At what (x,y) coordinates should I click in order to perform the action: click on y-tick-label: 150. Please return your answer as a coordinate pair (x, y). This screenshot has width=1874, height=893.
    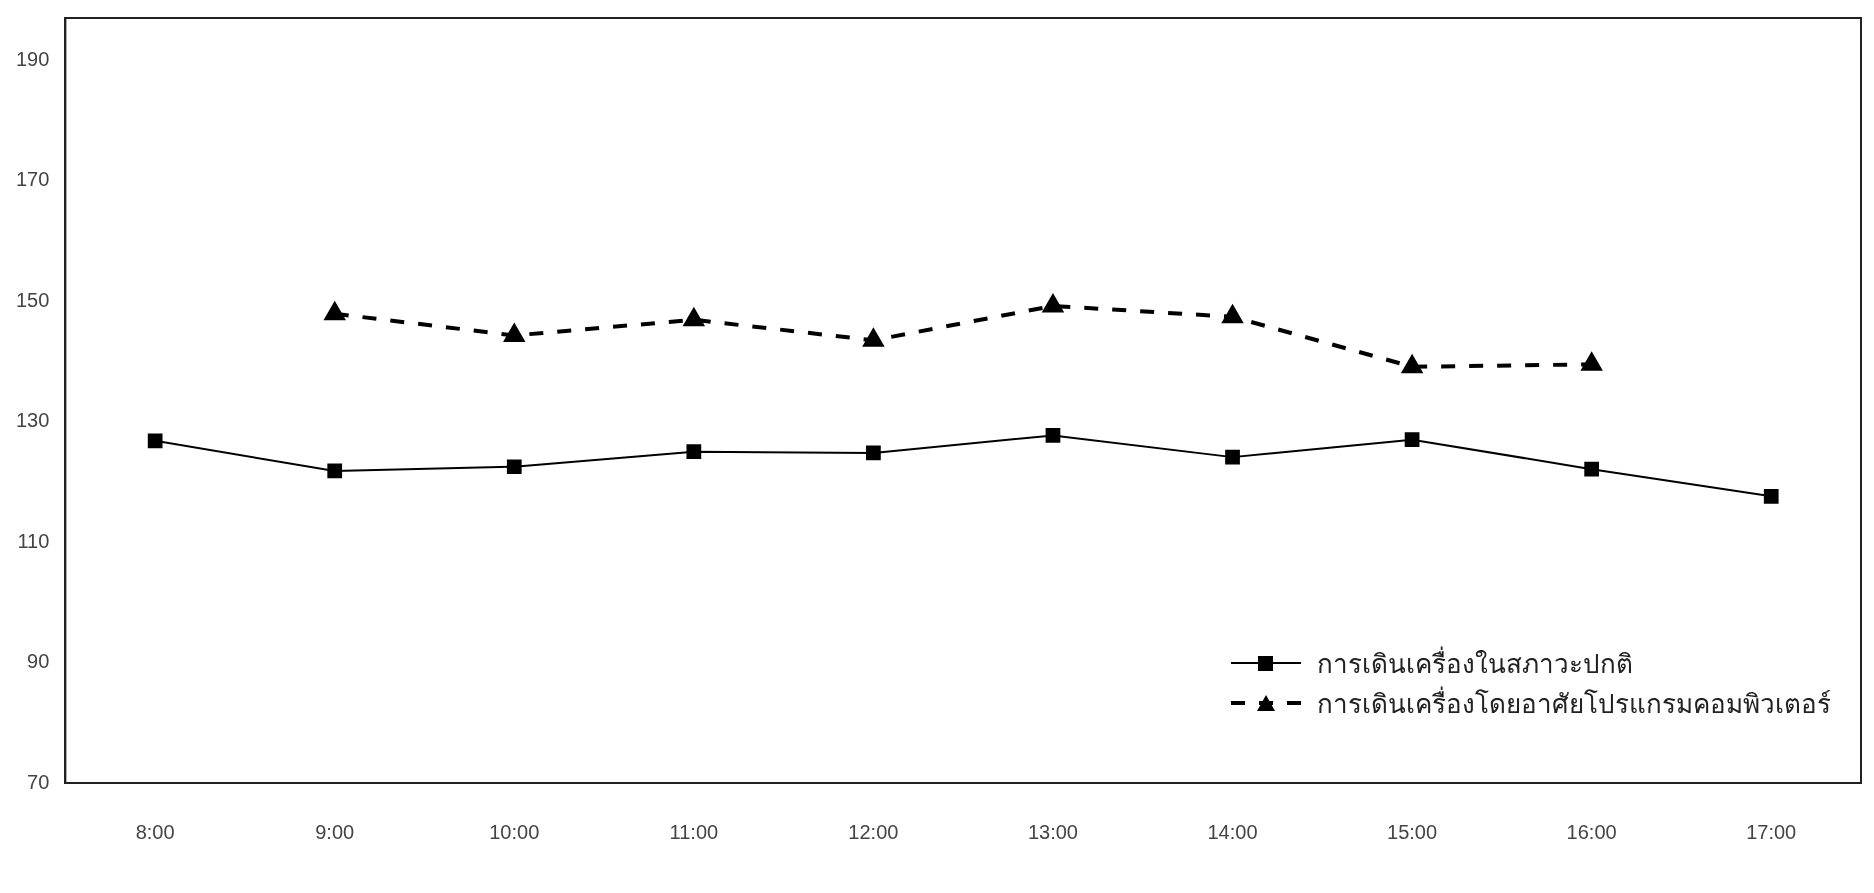
    Looking at the image, I should click on (32, 299).